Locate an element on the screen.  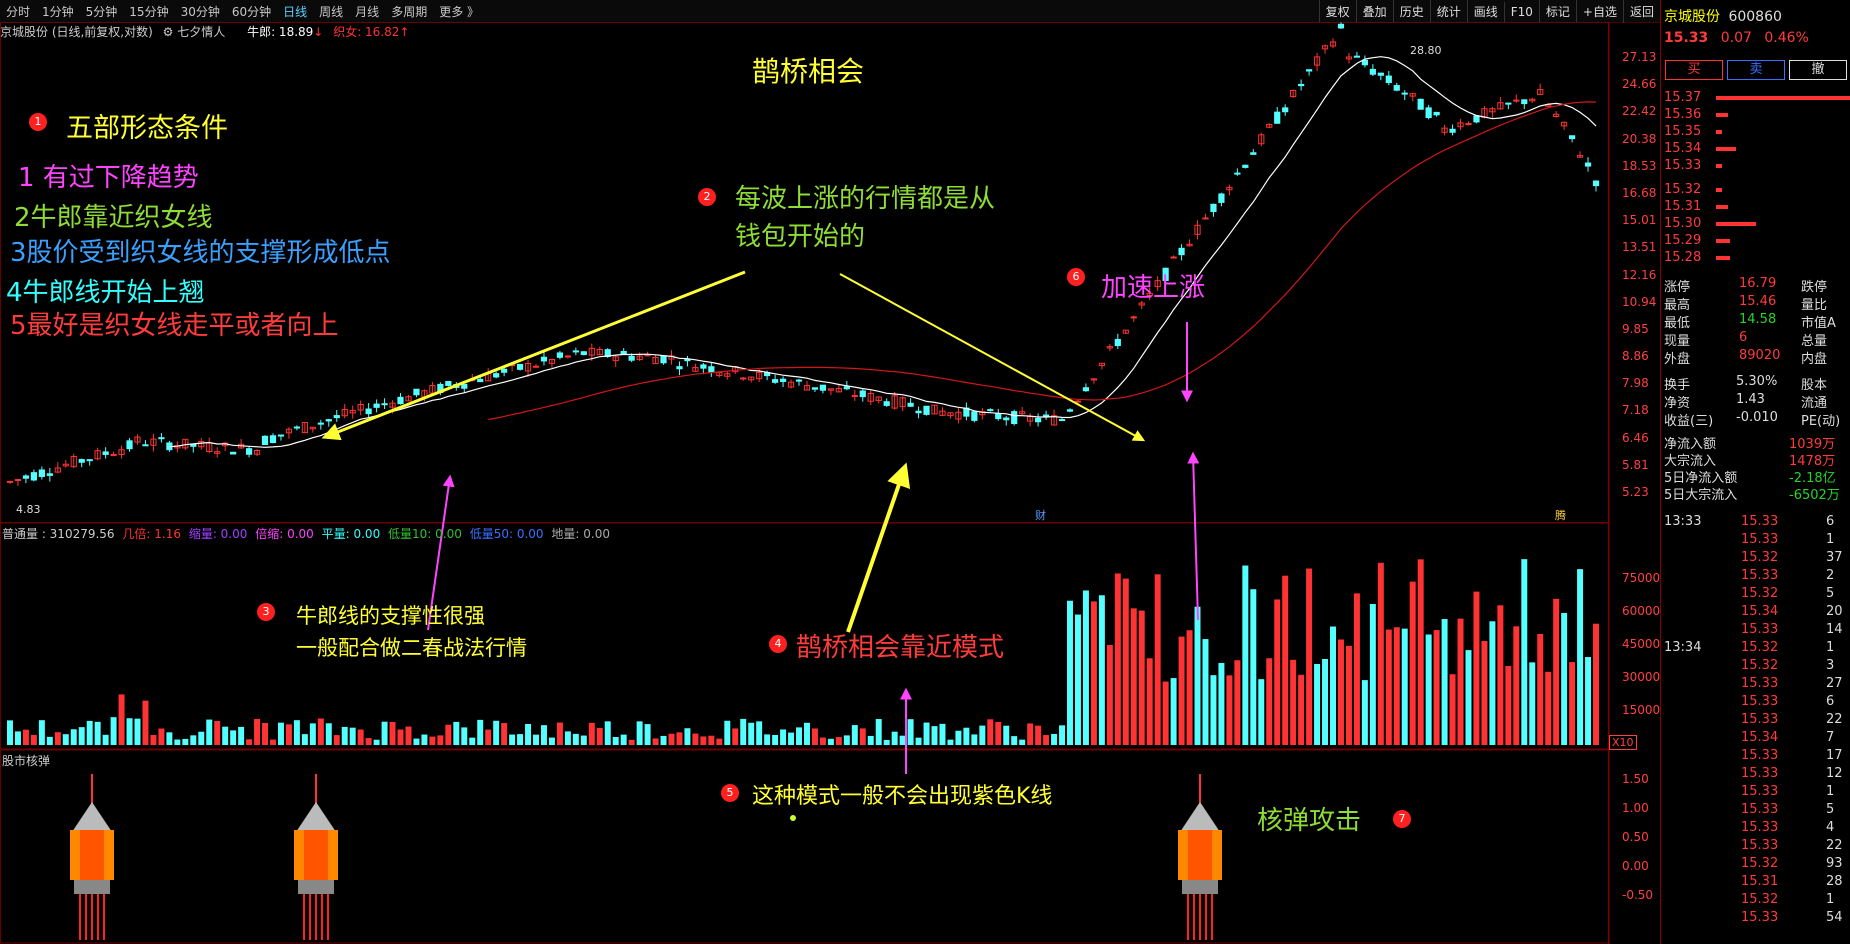
gear-icon: ⚙ is located at coordinates (168, 32).